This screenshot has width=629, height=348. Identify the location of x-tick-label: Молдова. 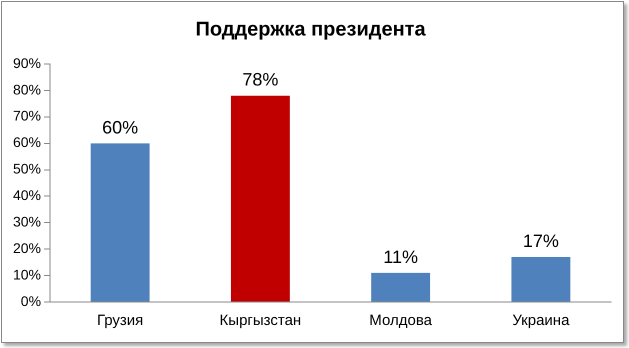
(401, 321).